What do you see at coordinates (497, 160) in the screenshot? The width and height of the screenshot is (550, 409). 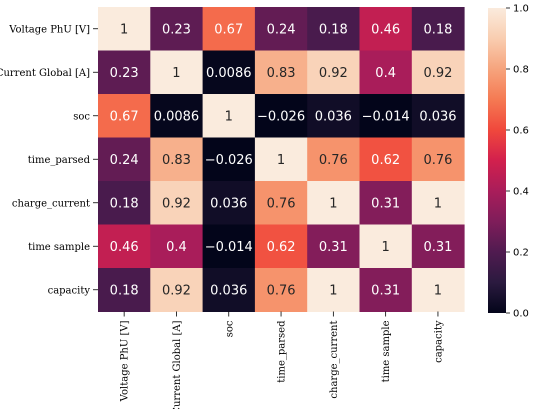 I see `colorbar-gradient` at bounding box center [497, 160].